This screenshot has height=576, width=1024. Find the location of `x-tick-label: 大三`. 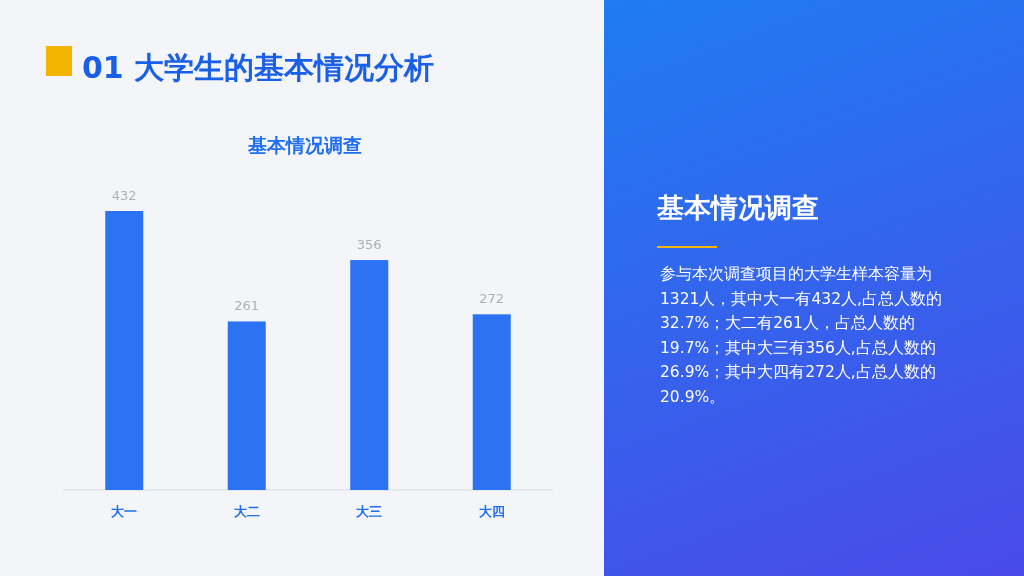

x-tick-label: 大三 is located at coordinates (369, 511).